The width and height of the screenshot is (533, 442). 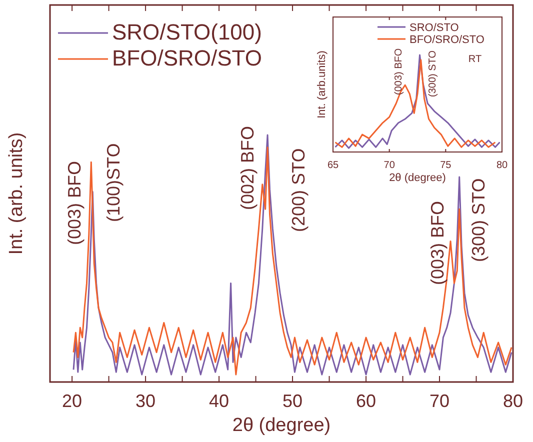 What do you see at coordinates (435, 28) in the screenshot?
I see `legend-label: SRO/STO` at bounding box center [435, 28].